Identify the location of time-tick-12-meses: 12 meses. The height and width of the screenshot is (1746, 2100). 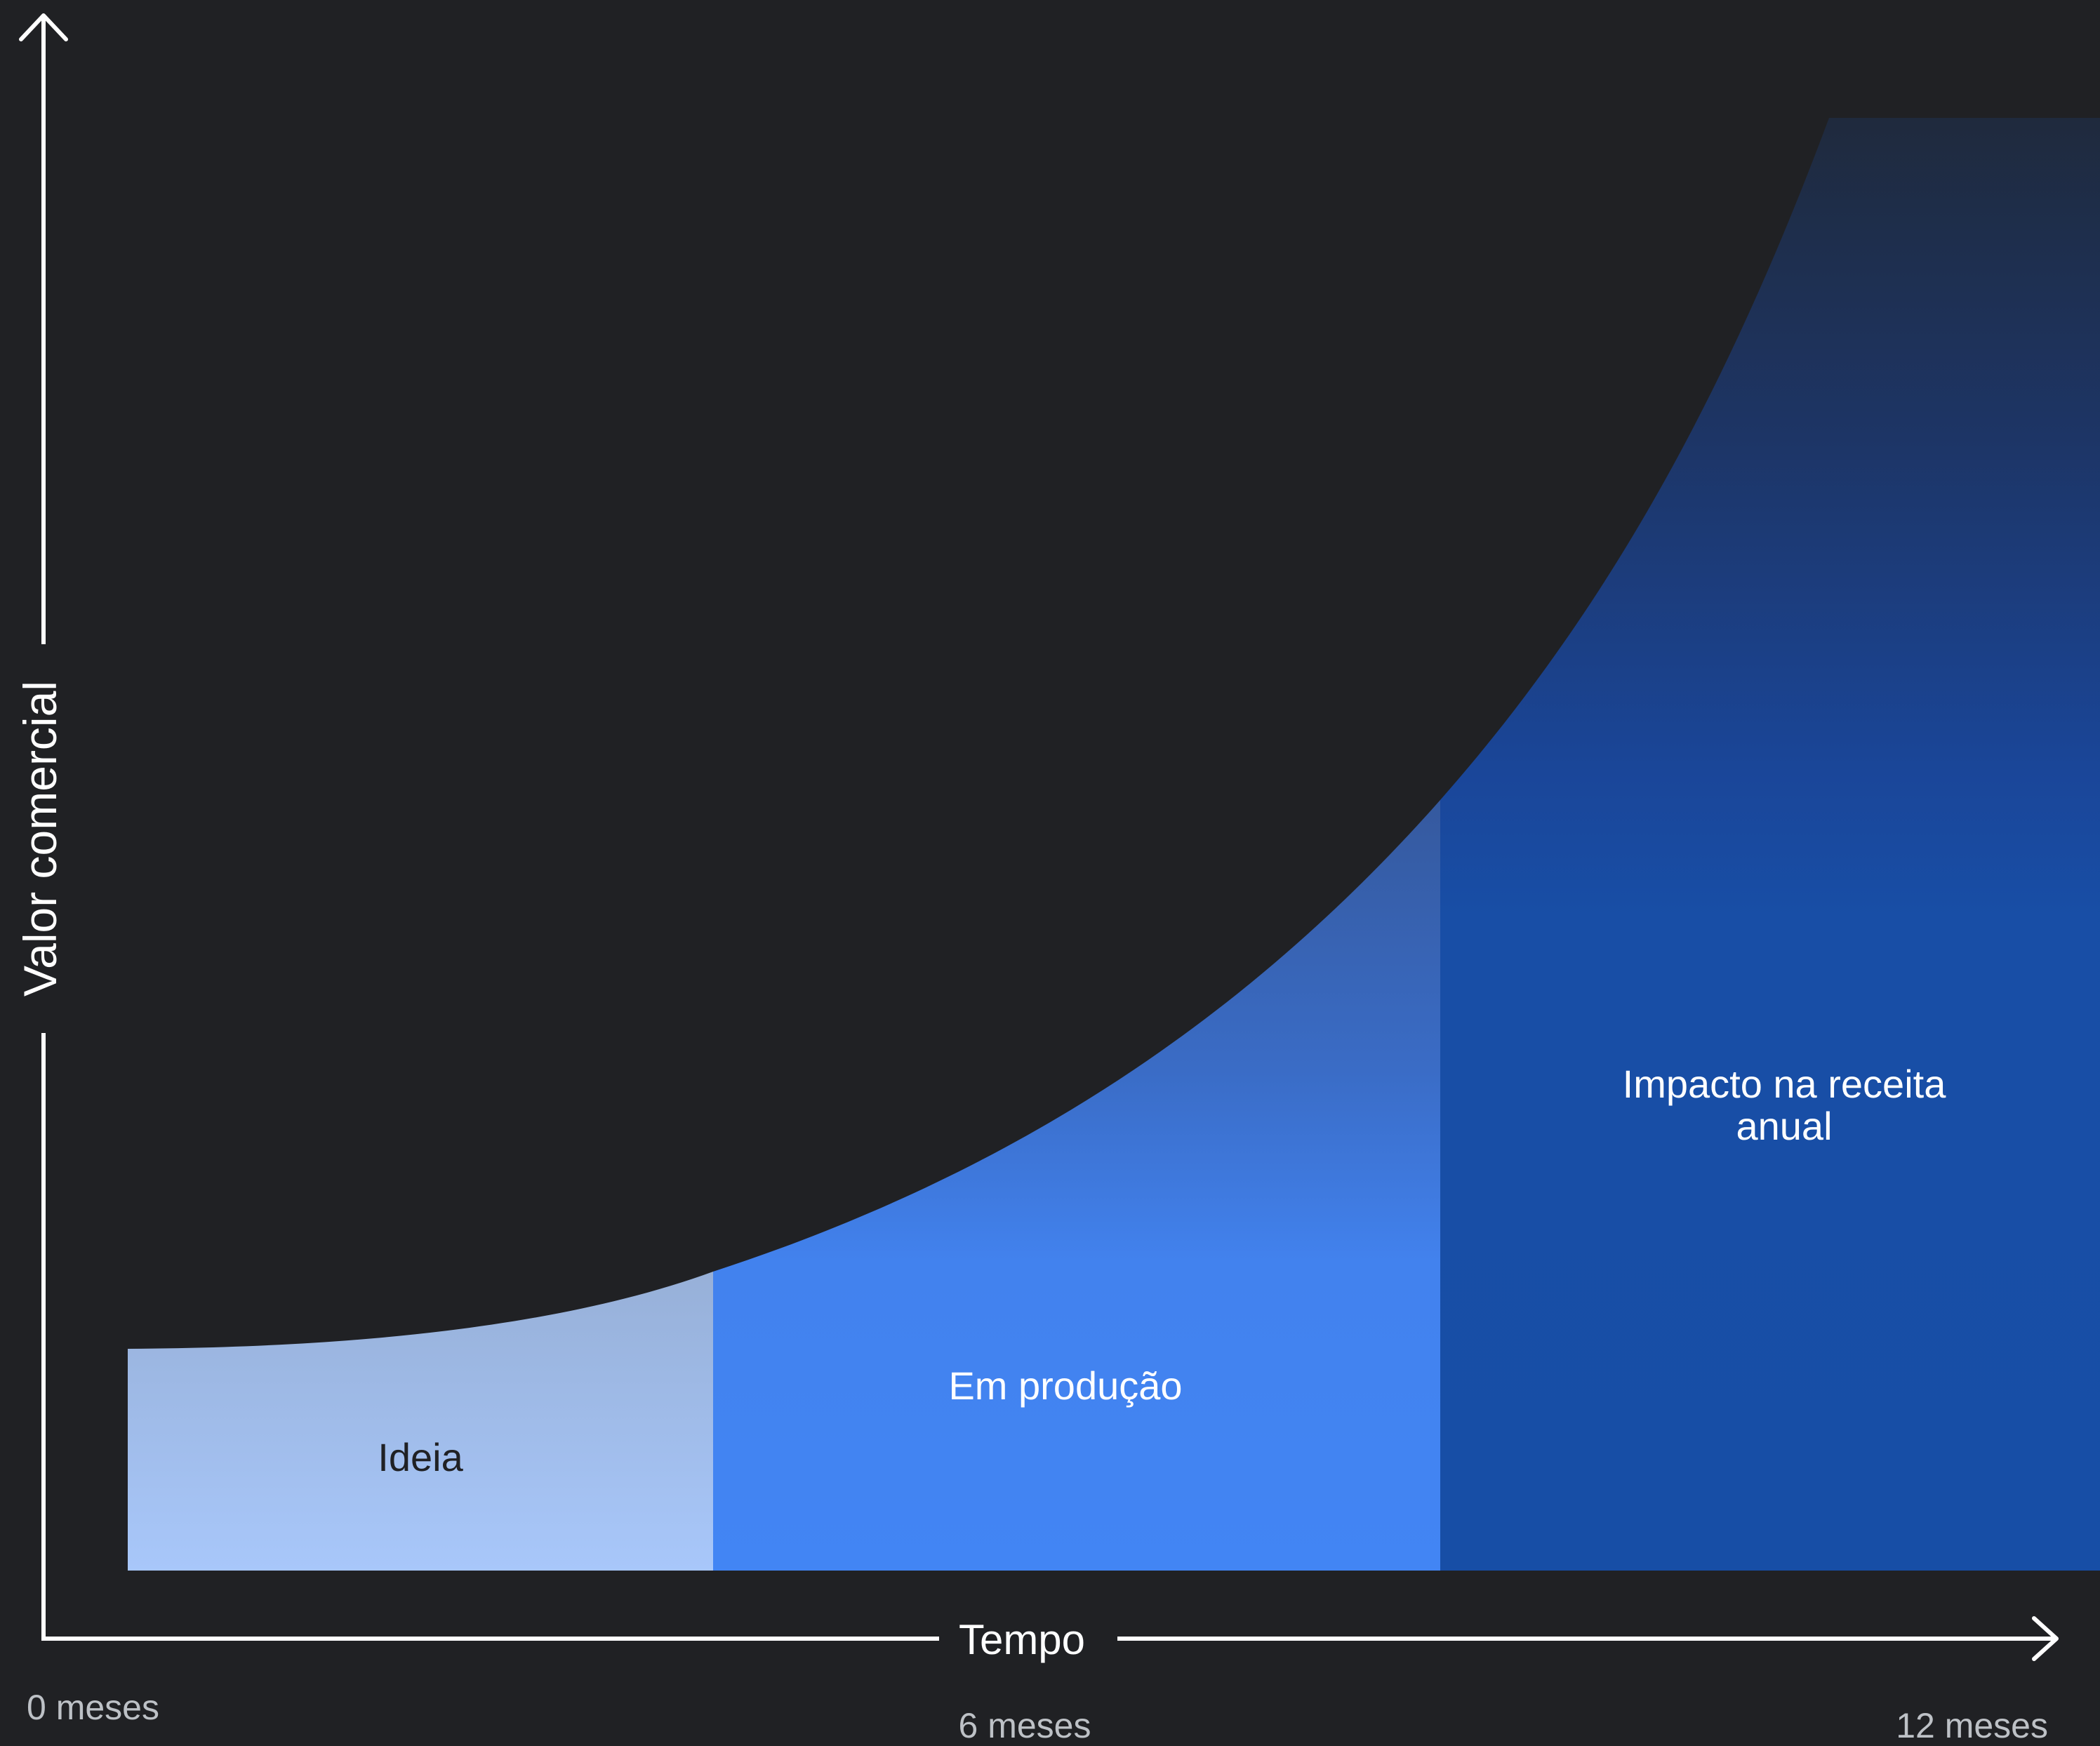
(1972, 1726).